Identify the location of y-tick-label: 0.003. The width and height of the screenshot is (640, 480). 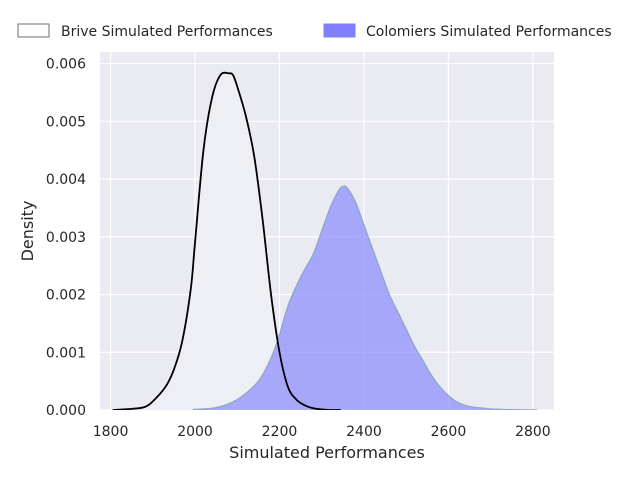
(66, 238).